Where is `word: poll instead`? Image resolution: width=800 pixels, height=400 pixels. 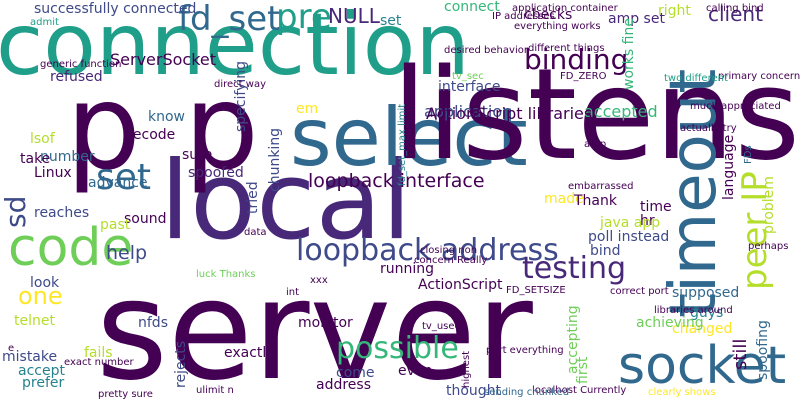
word: poll instead is located at coordinates (629, 237).